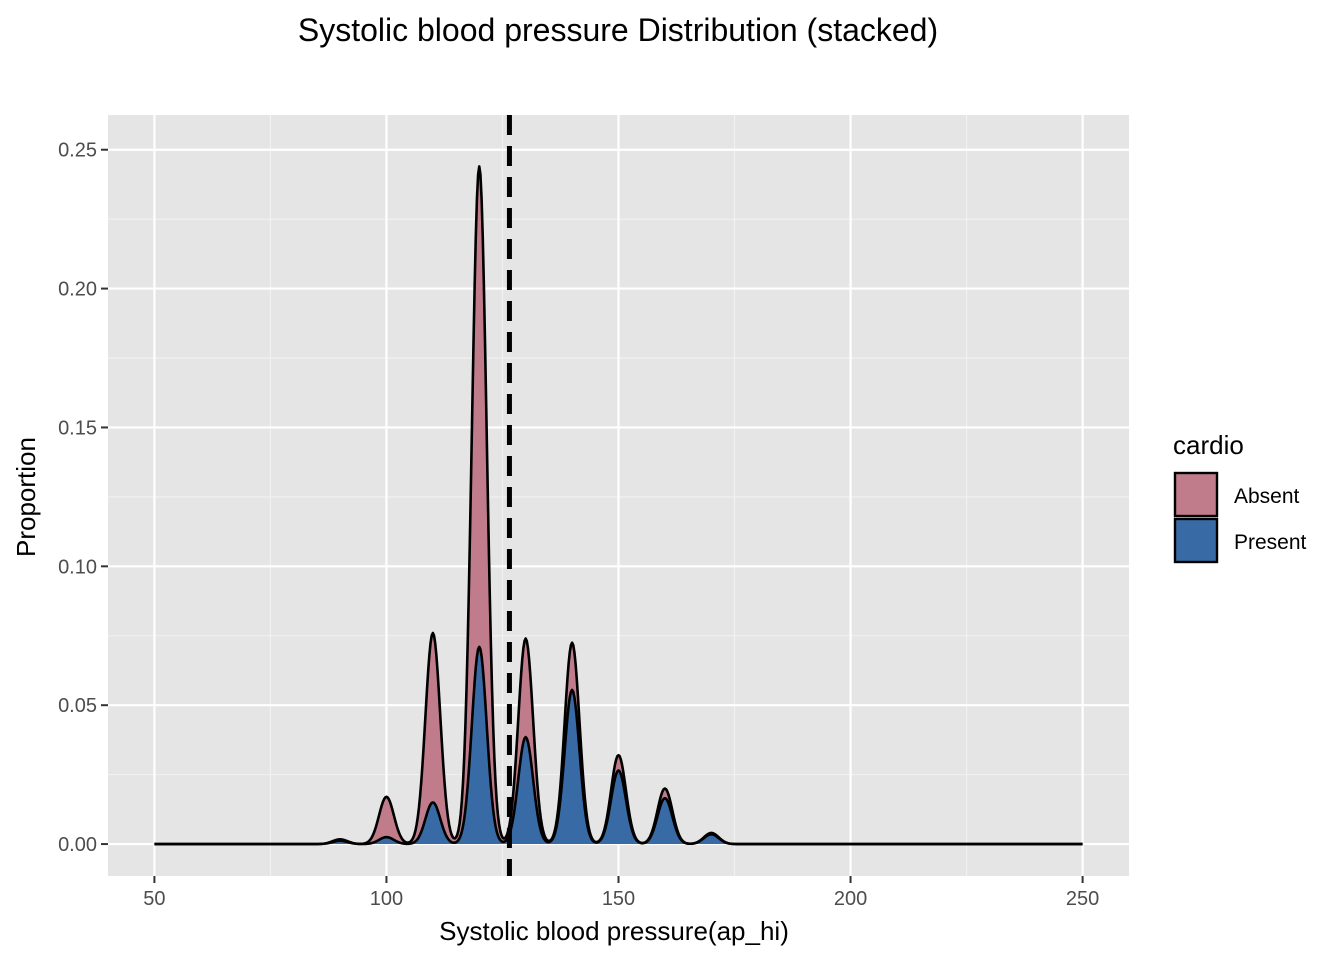 This screenshot has width=1344, height=960. Describe the element at coordinates (1208, 445) in the screenshot. I see `legend-title: cardio` at that location.